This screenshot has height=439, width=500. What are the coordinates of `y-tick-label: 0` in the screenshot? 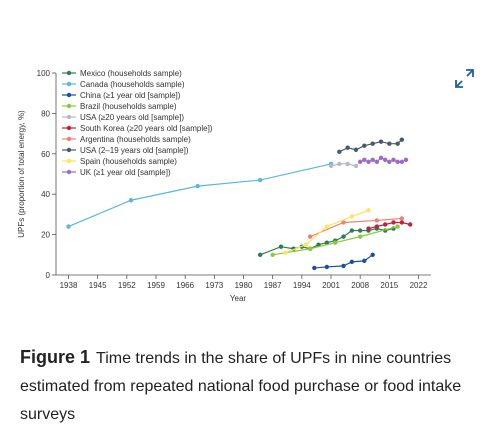 It's located at (48, 275).